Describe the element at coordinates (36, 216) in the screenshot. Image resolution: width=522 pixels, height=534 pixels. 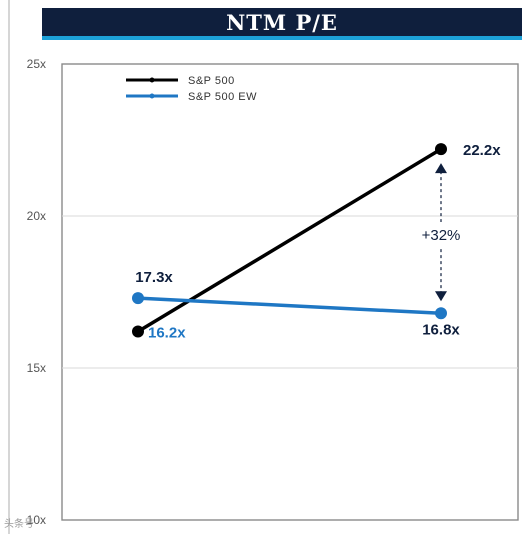
I see `y-tick-label: 20x` at that location.